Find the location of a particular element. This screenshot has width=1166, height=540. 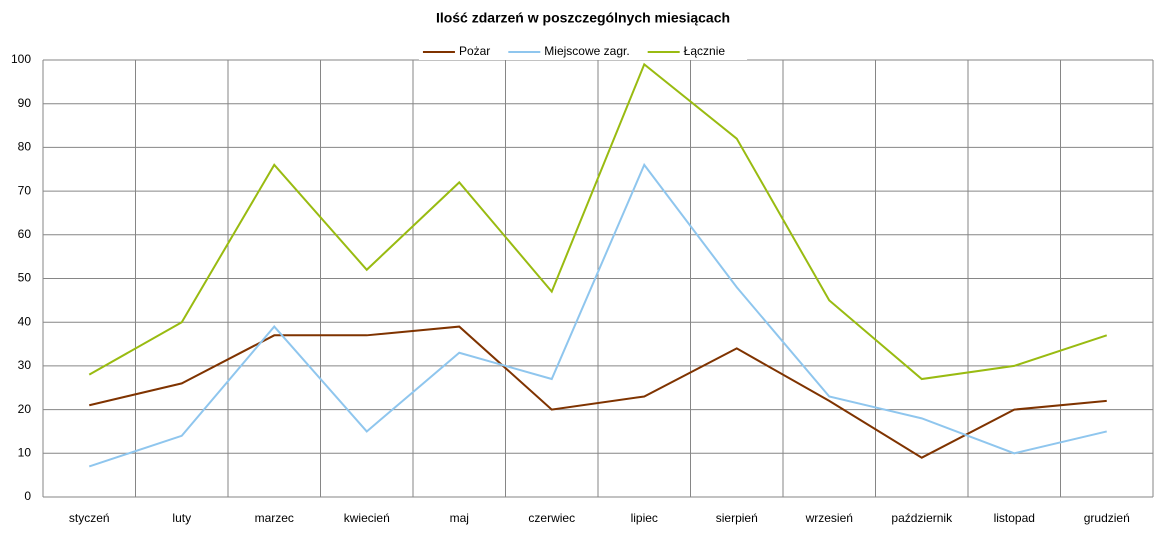

y-tick-label: 0 is located at coordinates (27, 496).